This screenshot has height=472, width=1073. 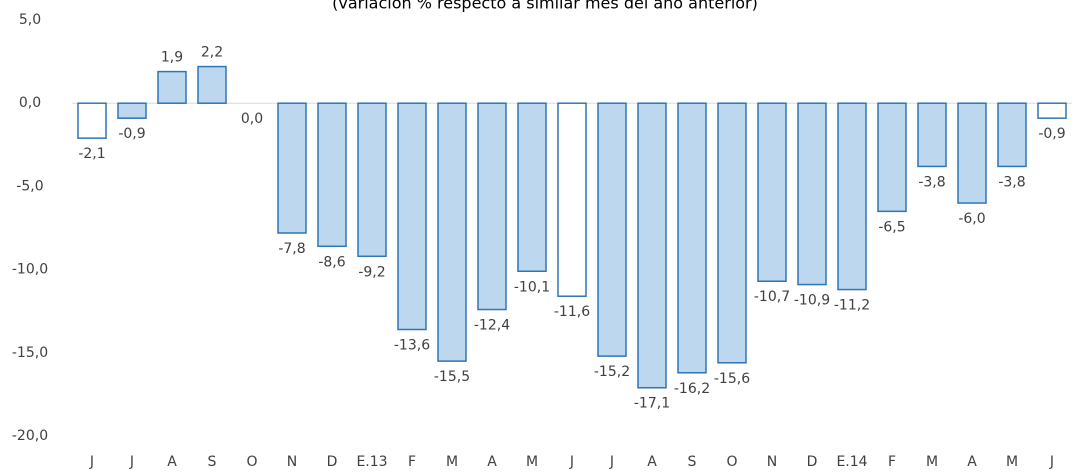 What do you see at coordinates (652, 404) in the screenshot?
I see `value-label: -17,1` at bounding box center [652, 404].